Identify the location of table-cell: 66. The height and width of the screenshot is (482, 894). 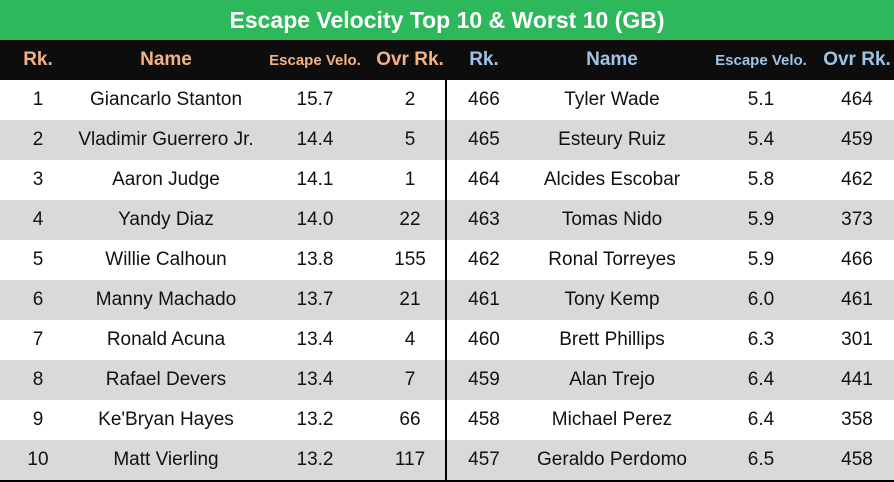
(410, 419).